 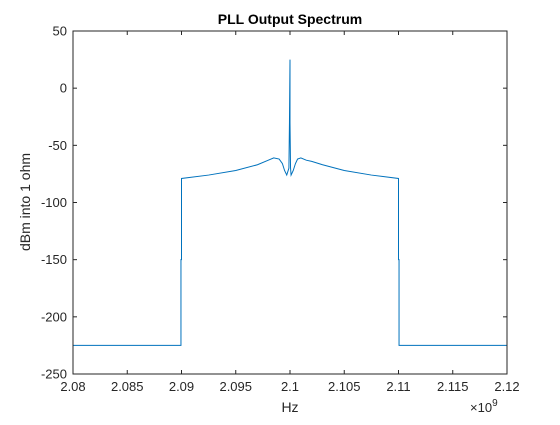 What do you see at coordinates (481, 407) in the screenshot?
I see `x-exponent-base: ×10` at bounding box center [481, 407].